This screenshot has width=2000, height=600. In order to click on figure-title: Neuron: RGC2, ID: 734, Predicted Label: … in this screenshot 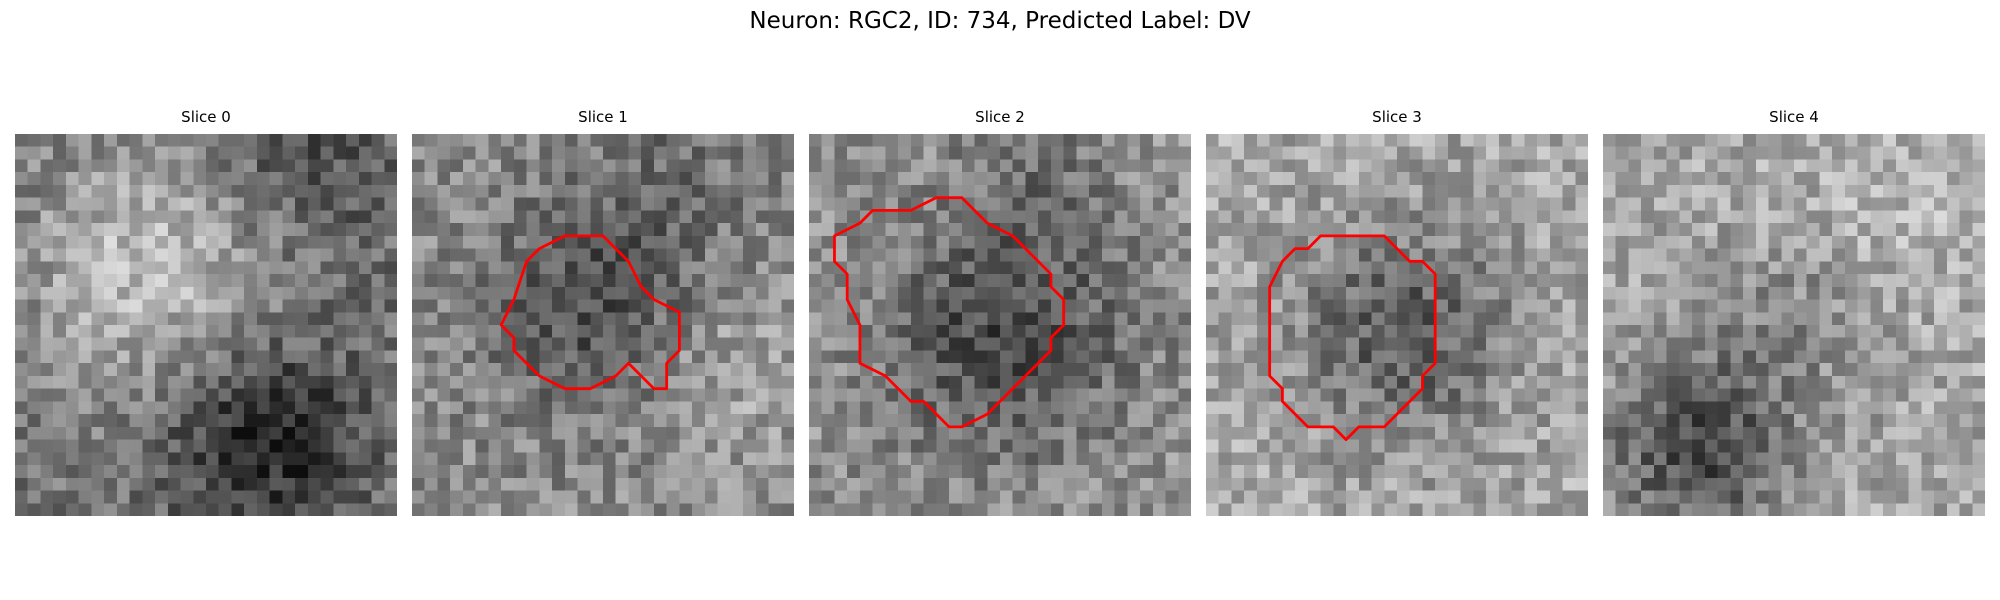, I will do `click(1000, 21)`.